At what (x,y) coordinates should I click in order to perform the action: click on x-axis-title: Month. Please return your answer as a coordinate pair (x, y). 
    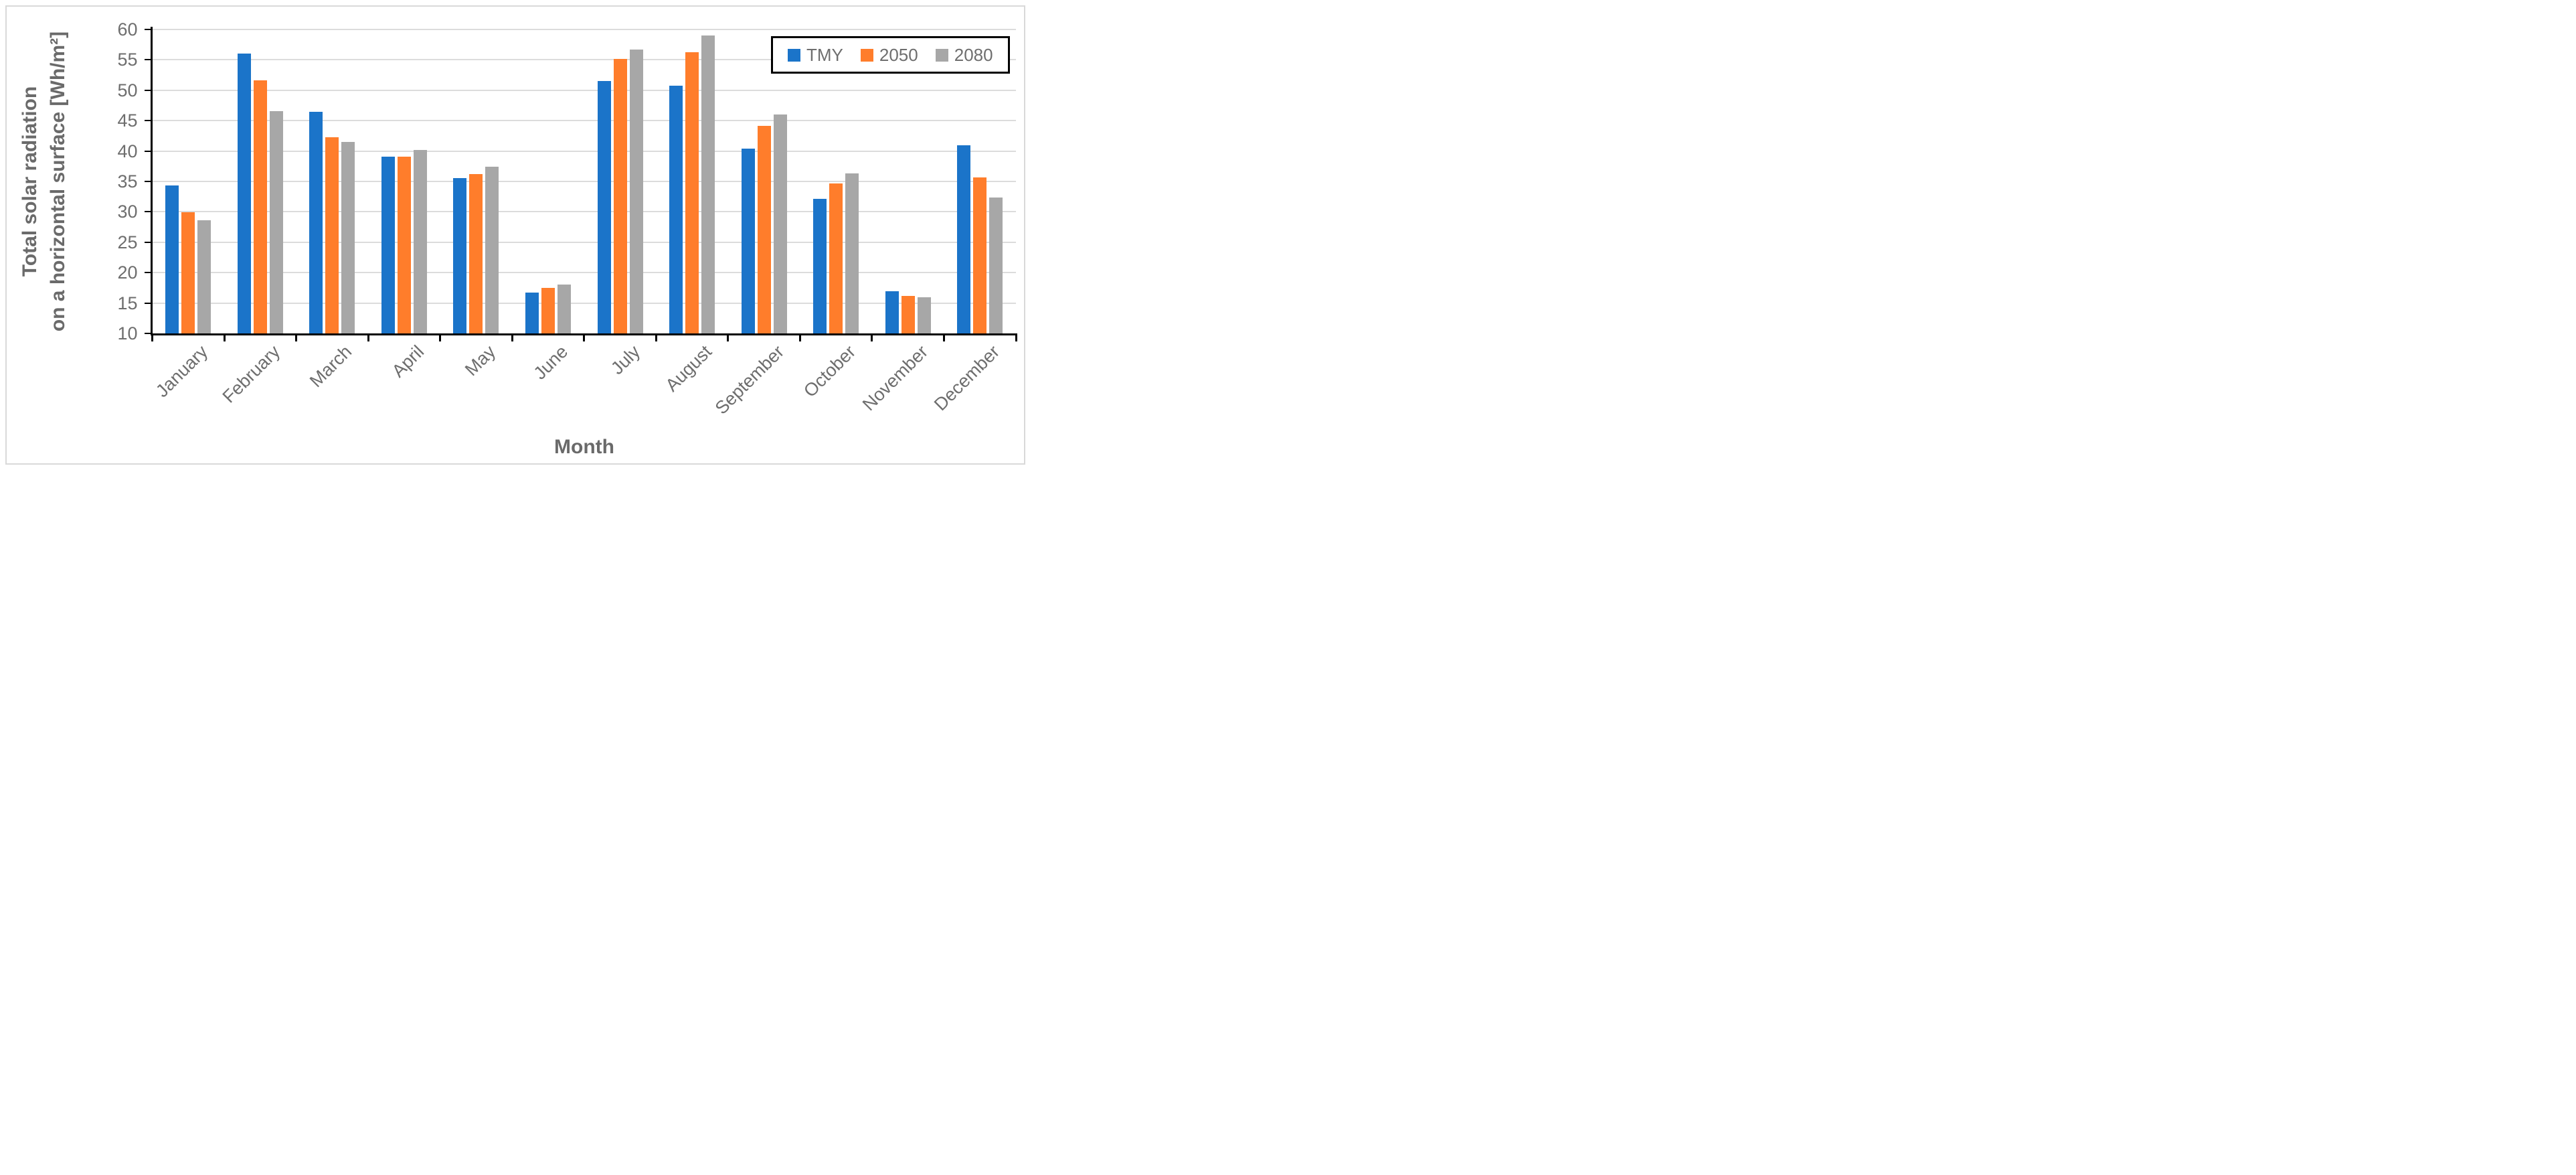
    Looking at the image, I should click on (584, 447).